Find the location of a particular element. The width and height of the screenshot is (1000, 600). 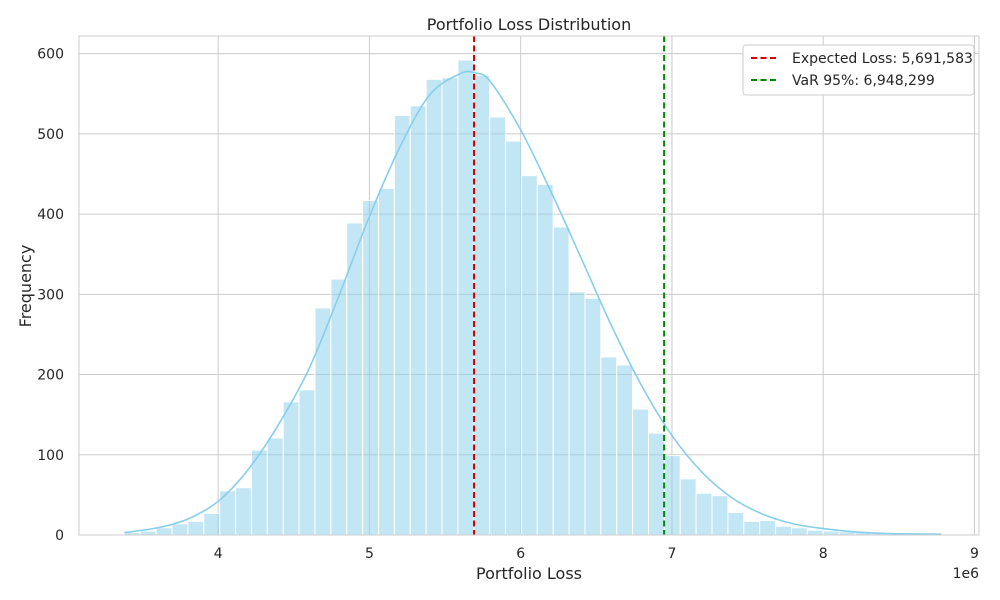

y-tick-label: 600 is located at coordinates (50, 55).